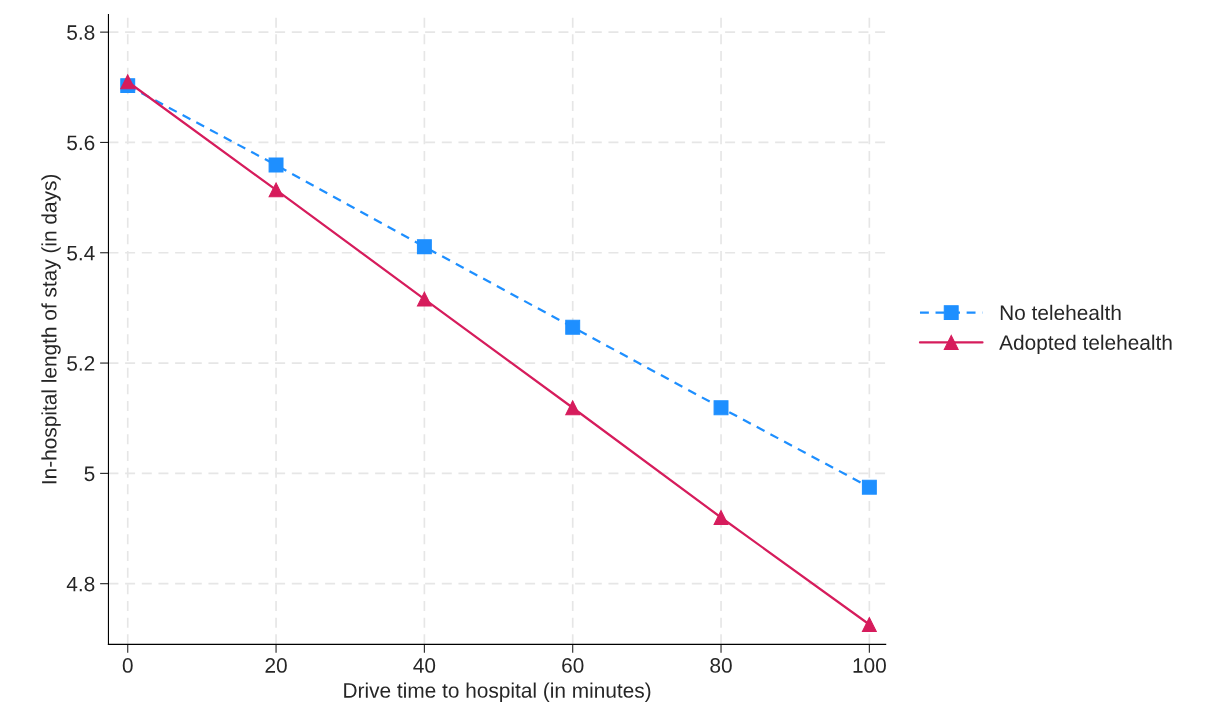  Describe the element at coordinates (127, 665) in the screenshot. I see `x-tick-label: 0` at that location.